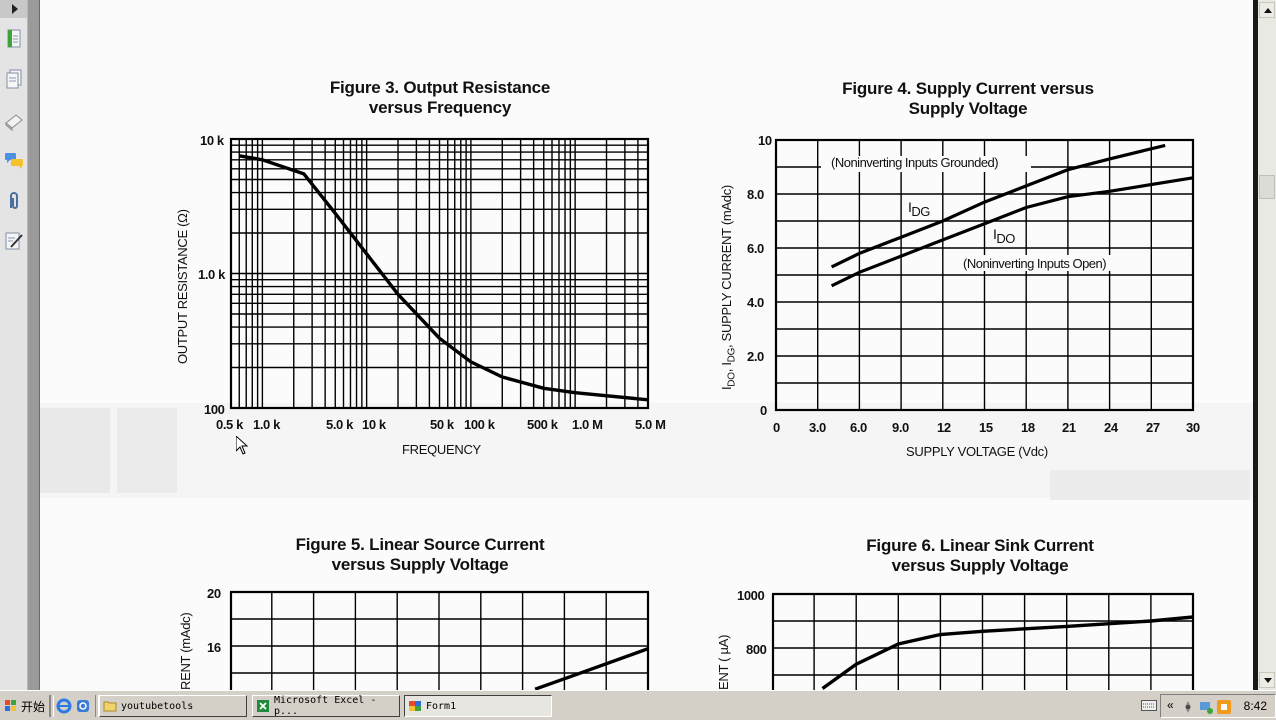  What do you see at coordinates (214, 409) in the screenshot?
I see `fig3-ytick: 100` at bounding box center [214, 409].